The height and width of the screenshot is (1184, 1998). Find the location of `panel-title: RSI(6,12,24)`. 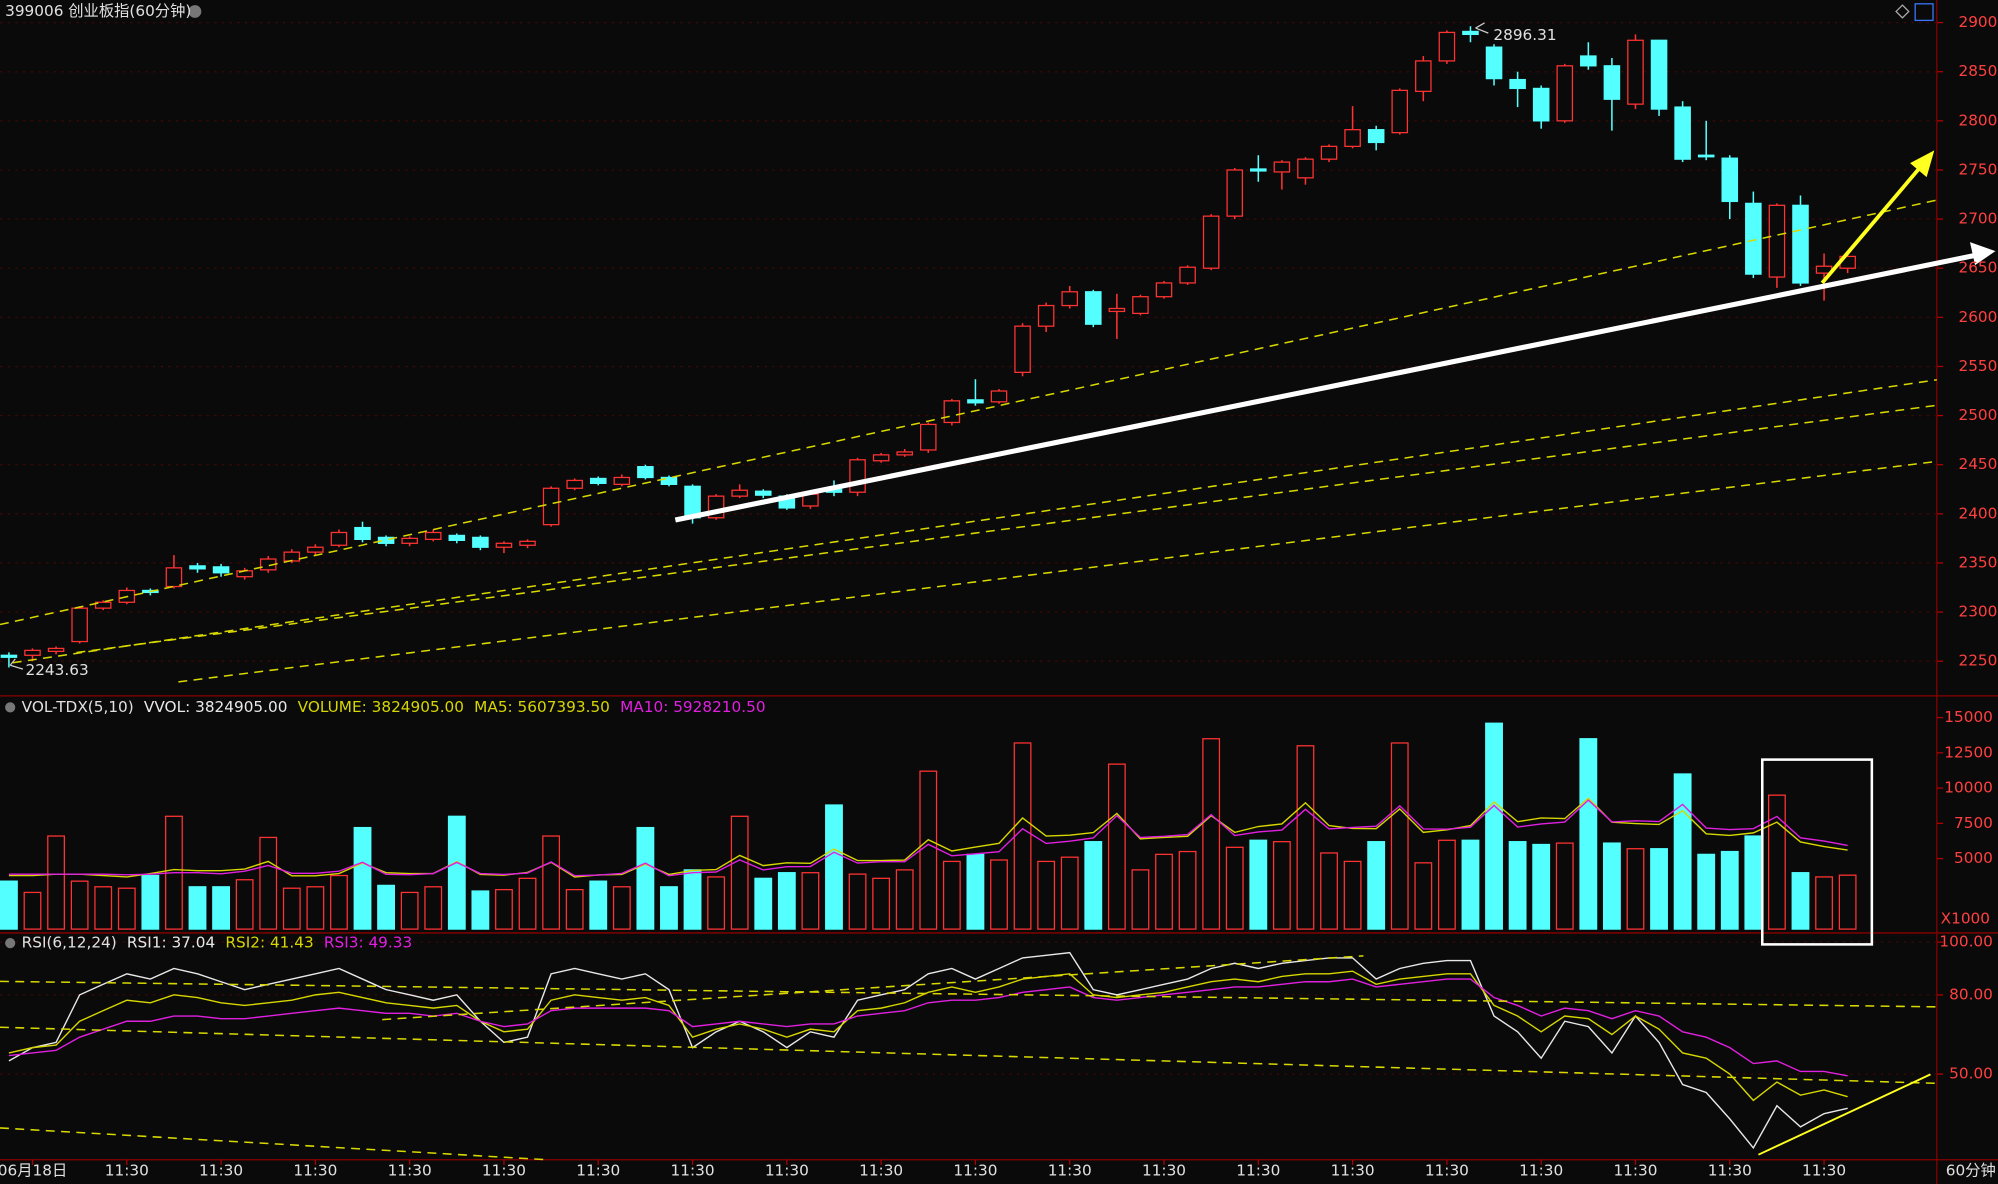

panel-title: RSI(6,12,24) is located at coordinates (69, 943).